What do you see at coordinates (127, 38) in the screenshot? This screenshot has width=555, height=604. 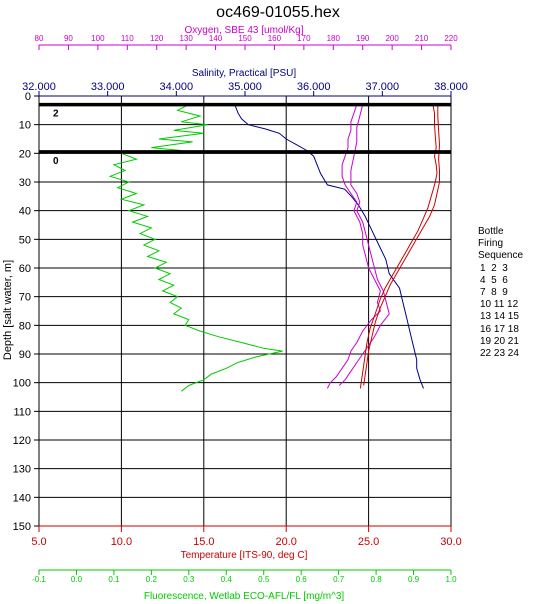 I see `oxygen-tick-label: 110` at bounding box center [127, 38].